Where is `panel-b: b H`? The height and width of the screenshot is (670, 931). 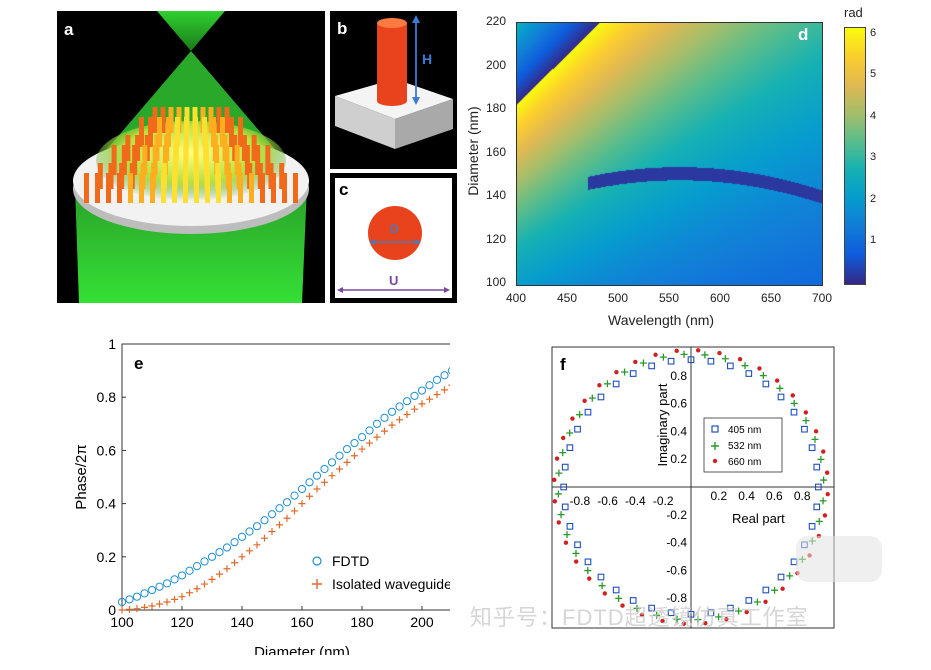
panel-b: b H is located at coordinates (393, 90).